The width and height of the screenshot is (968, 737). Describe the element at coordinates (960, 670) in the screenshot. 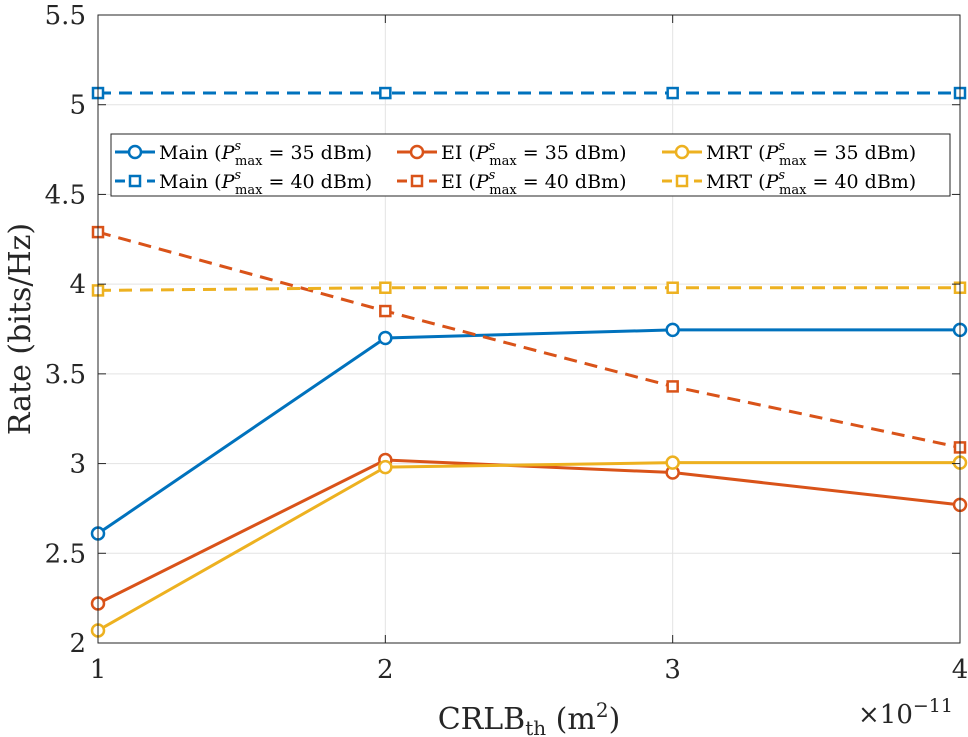

I see `x-tick-label: 4` at that location.